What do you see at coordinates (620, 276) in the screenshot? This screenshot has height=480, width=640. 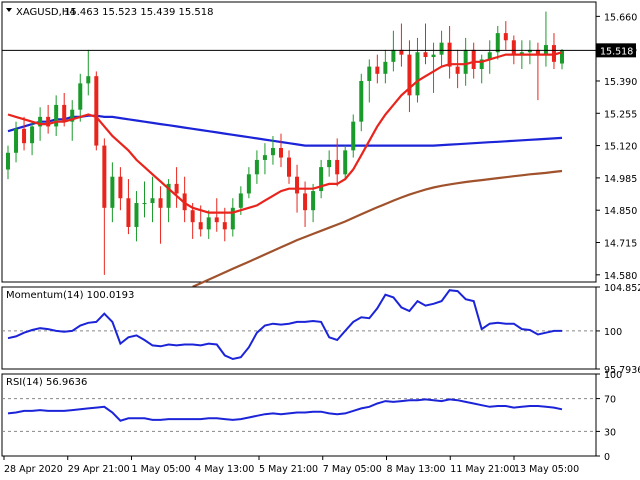 I see `price-tick-label: 14.580` at bounding box center [620, 276].